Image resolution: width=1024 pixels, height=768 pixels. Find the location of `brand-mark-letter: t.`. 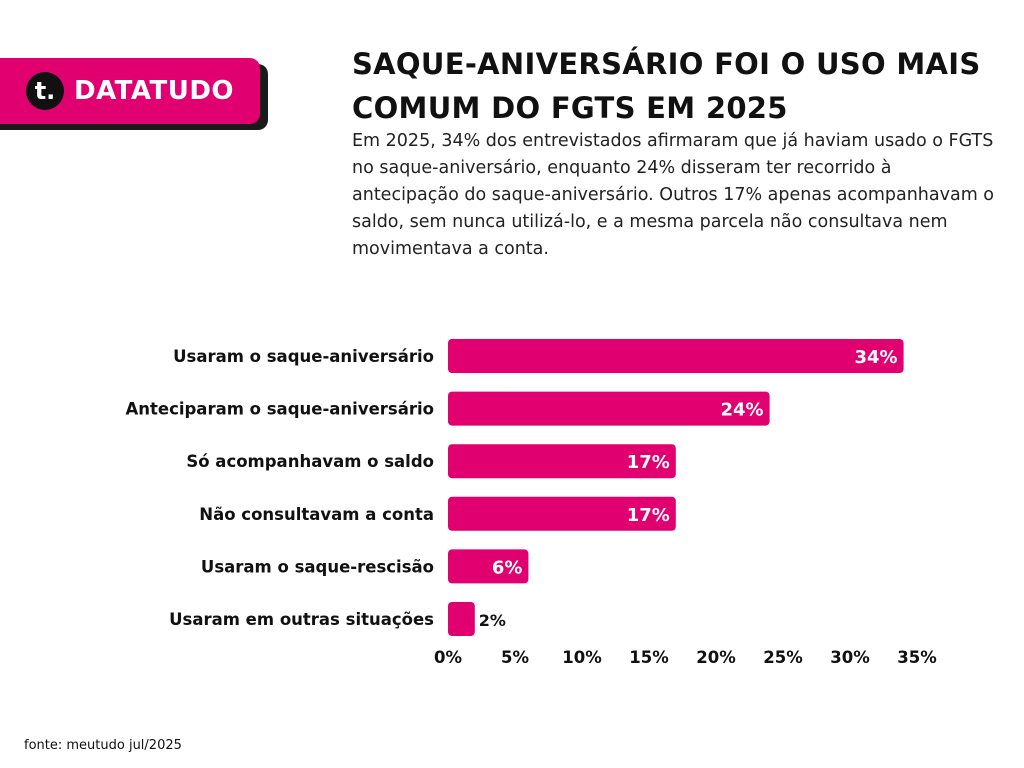

brand-mark-letter: t. is located at coordinates (45, 91).